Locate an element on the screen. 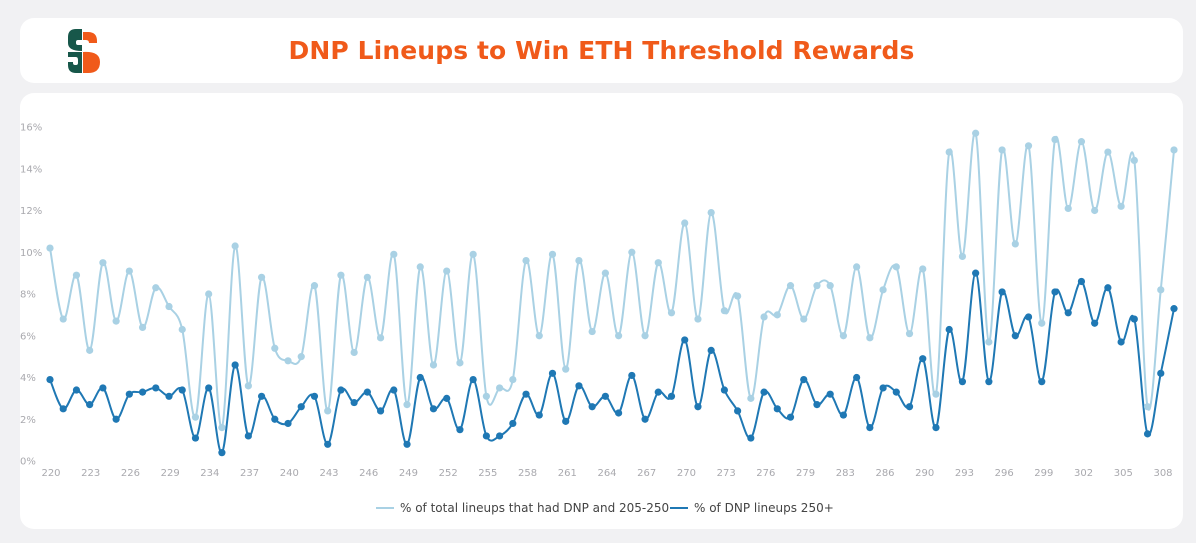  x-tick-label: 240 is located at coordinates (289, 473).